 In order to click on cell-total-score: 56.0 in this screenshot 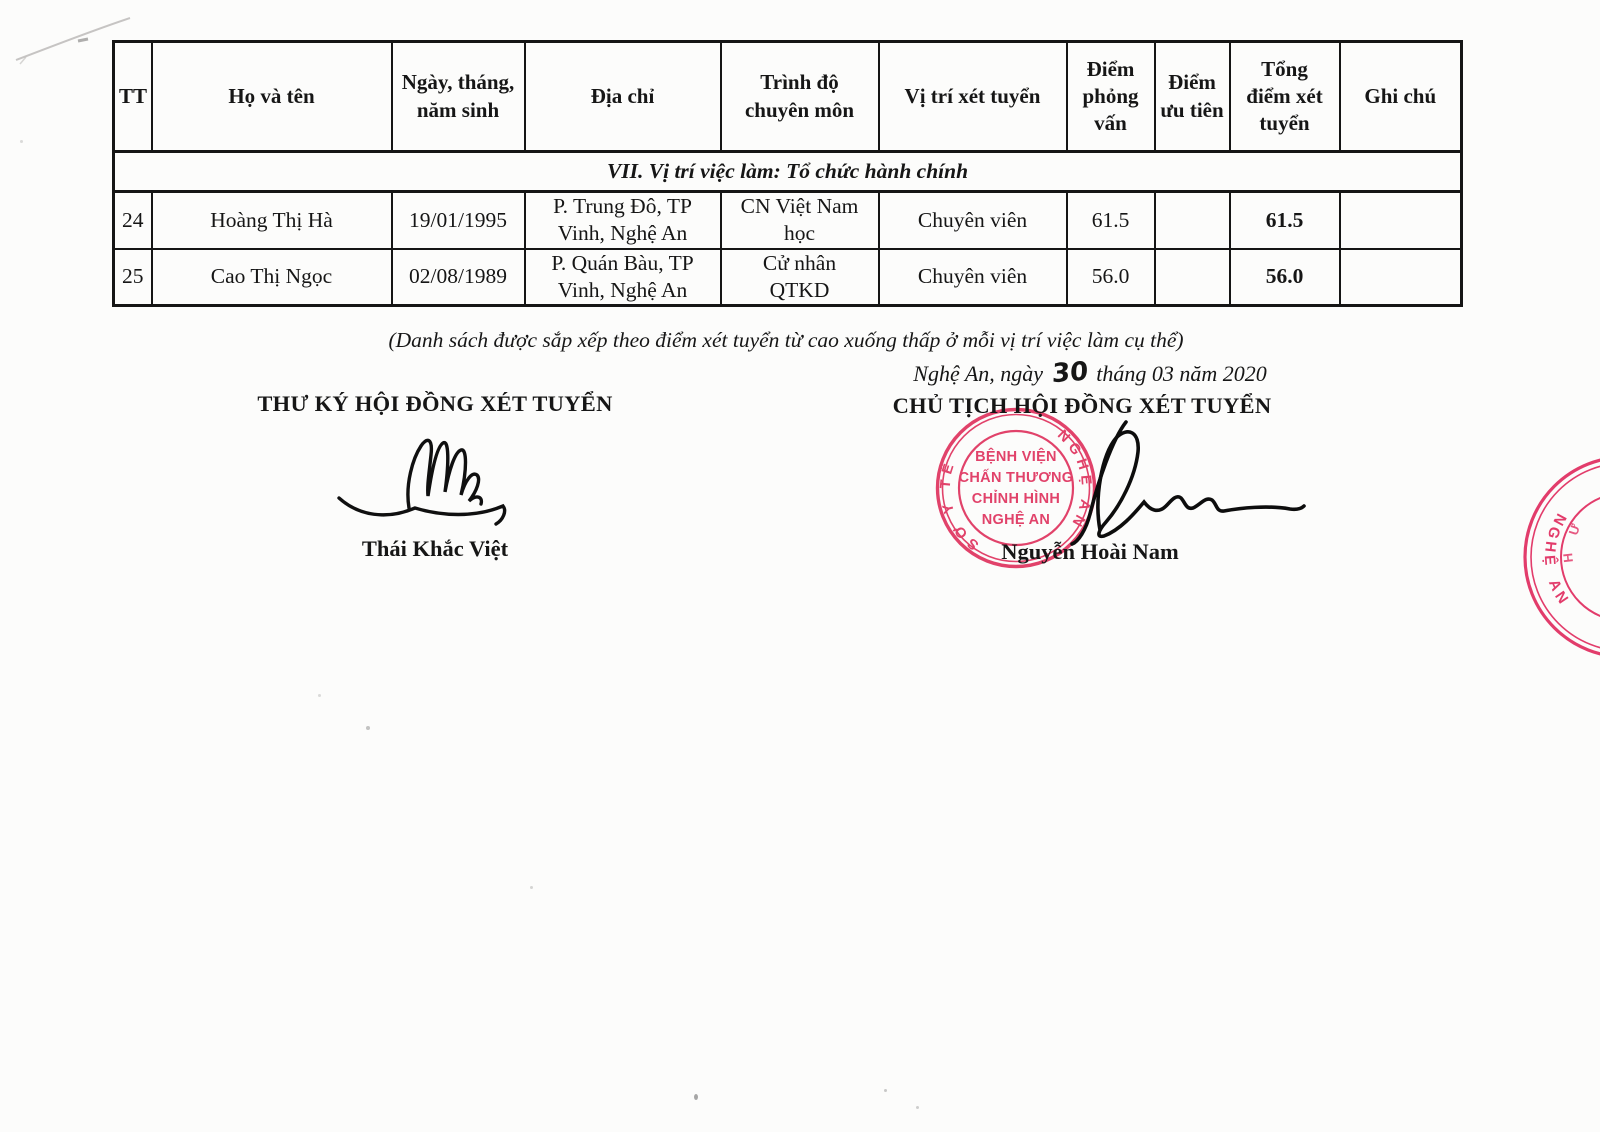, I will do `click(1284, 277)`.